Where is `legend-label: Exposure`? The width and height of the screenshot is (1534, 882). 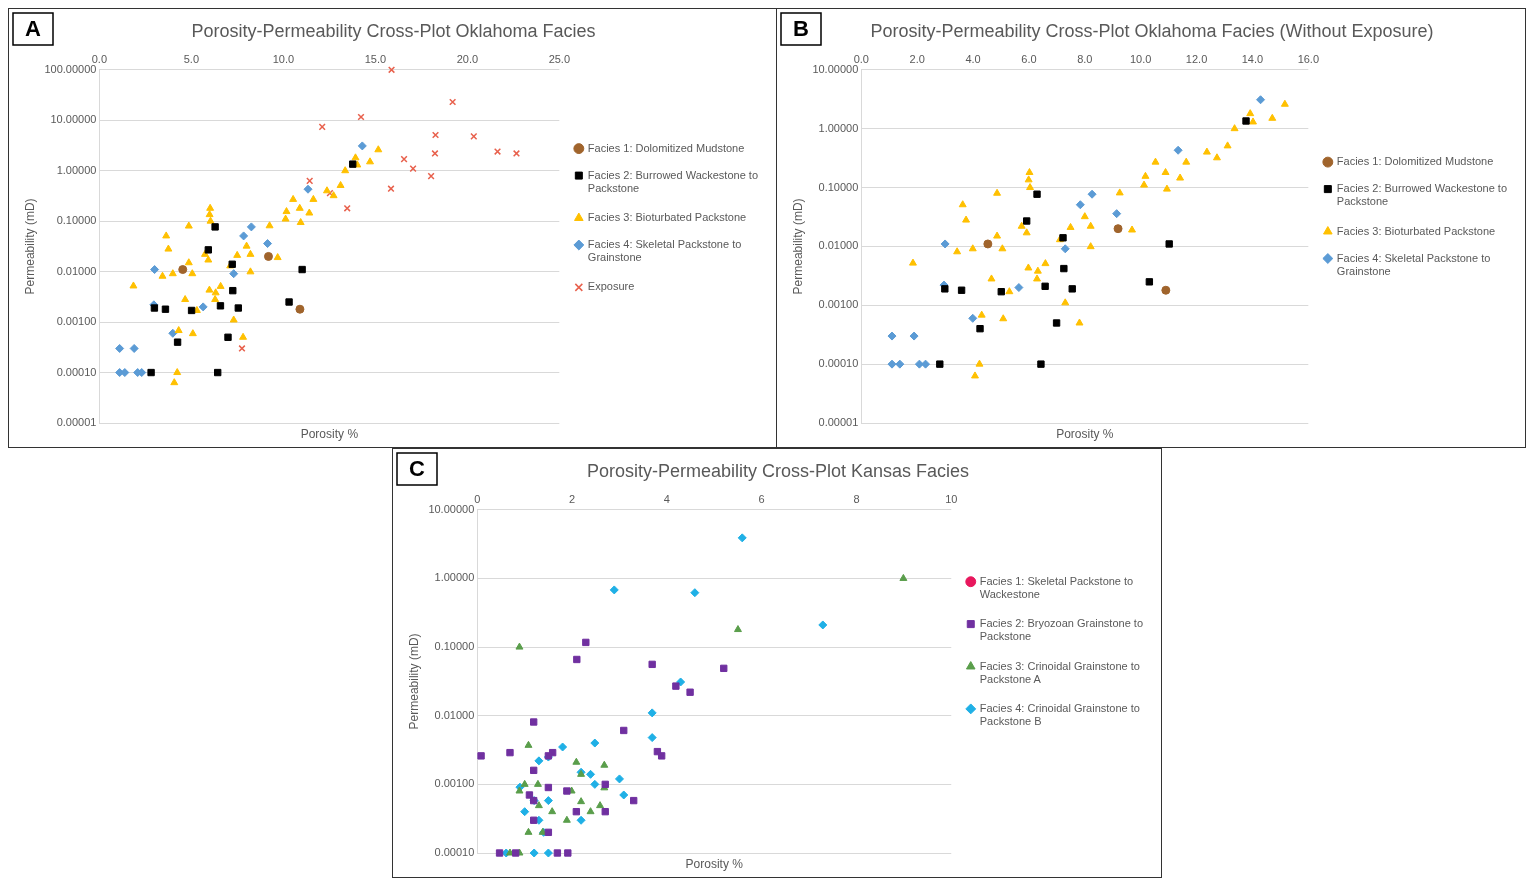 legend-label: Exposure is located at coordinates (611, 286).